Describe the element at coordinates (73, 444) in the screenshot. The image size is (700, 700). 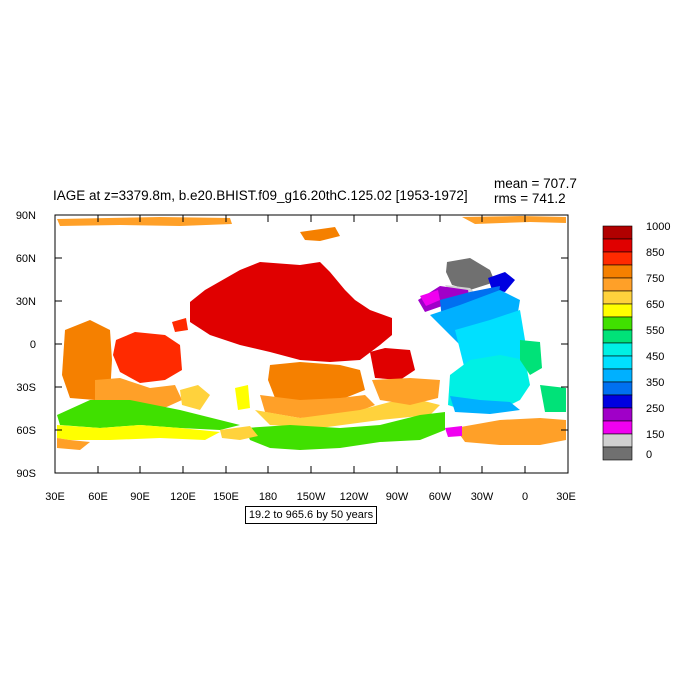
I see `field-so-orange-west` at that location.